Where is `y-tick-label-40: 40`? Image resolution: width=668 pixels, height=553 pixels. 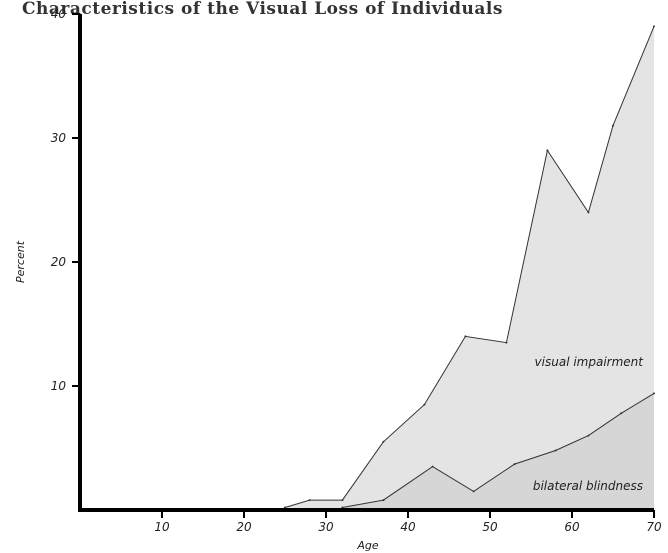
y-tick-label-40: 40 is located at coordinates (59, 14).